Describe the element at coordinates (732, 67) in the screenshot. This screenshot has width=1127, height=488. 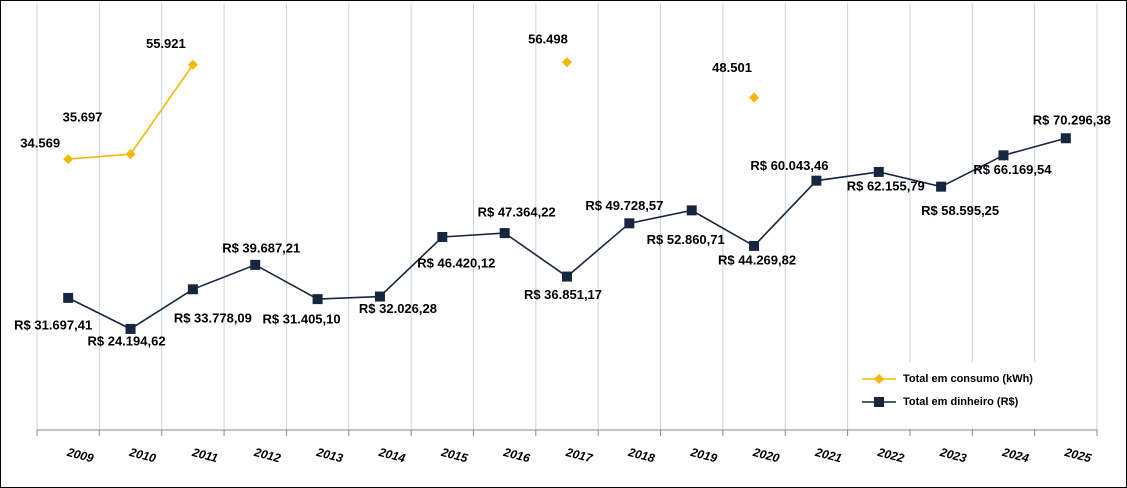
I see `data-label: 48.501` at that location.